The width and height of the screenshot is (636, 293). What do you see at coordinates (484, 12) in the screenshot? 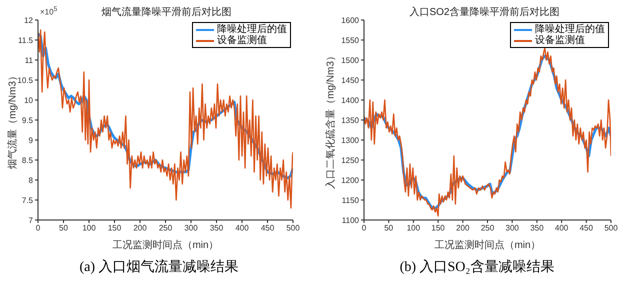
I see `chart-title: 入口SO2含量降噪平滑前后对比图` at bounding box center [484, 12].